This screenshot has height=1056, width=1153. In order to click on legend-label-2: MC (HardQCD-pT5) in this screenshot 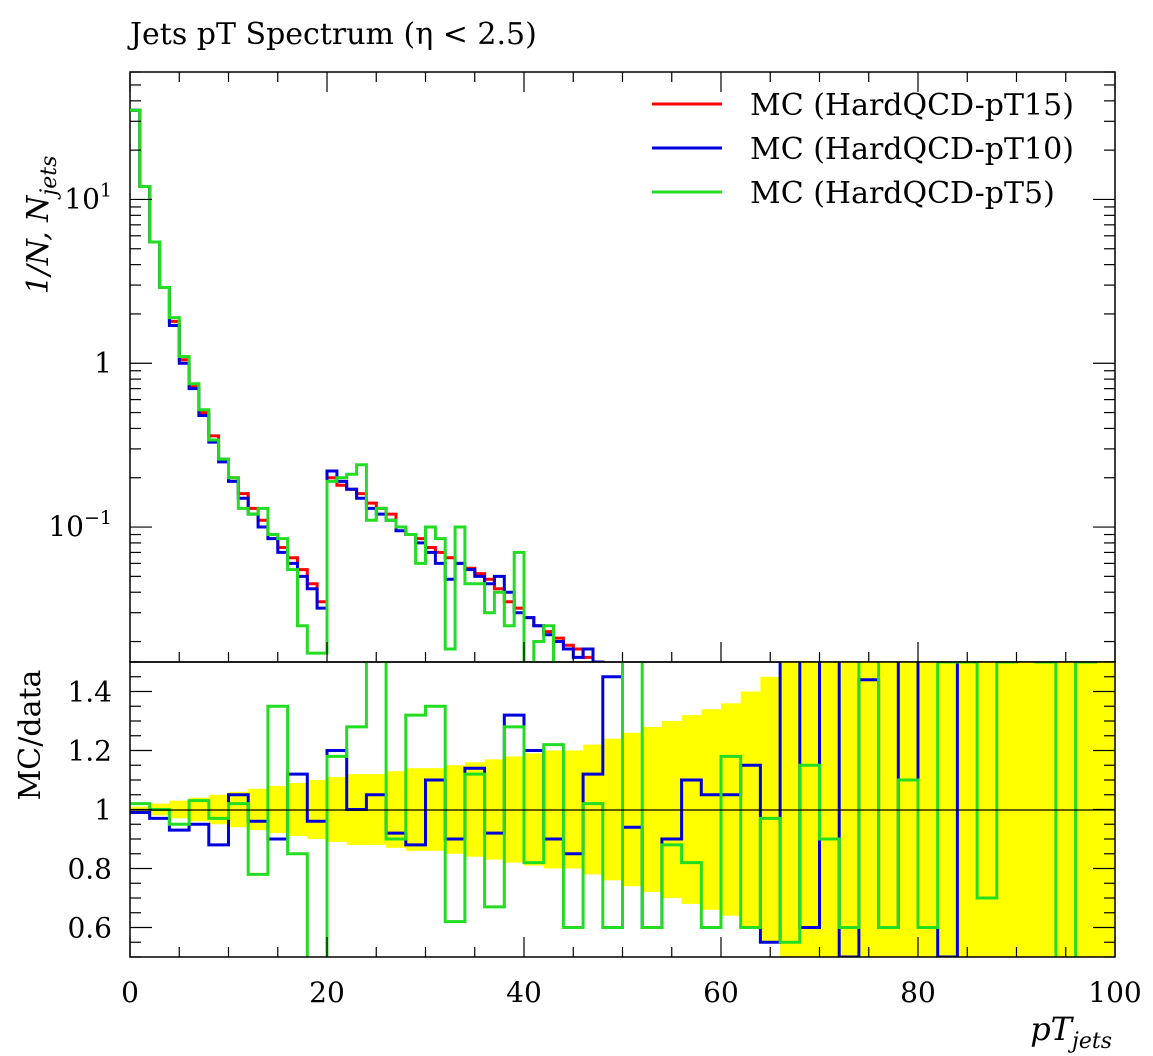, I will do `click(902, 193)`.